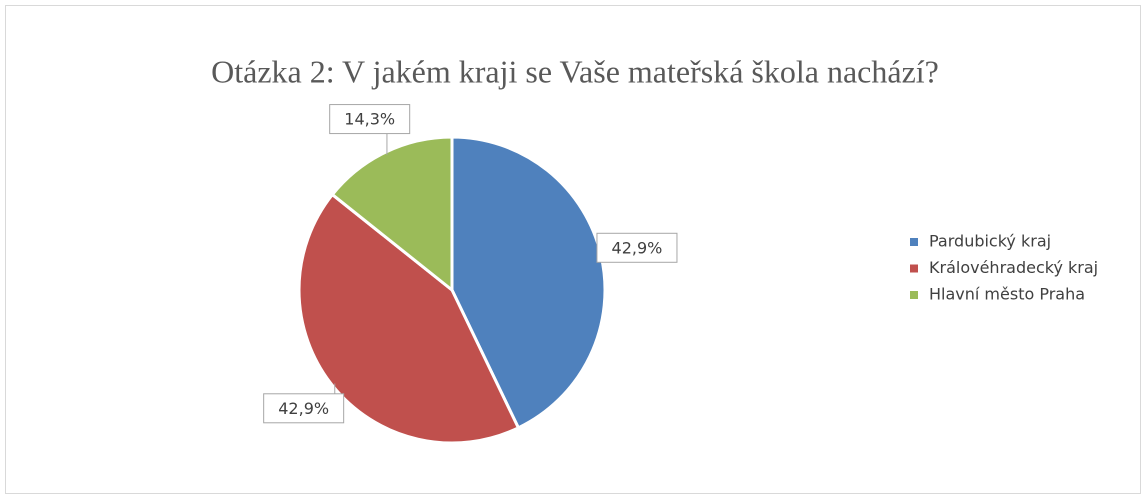 This screenshot has width=1147, height=502. What do you see at coordinates (1007, 294) in the screenshot?
I see `legend-label: Hlavní město Praha` at bounding box center [1007, 294].